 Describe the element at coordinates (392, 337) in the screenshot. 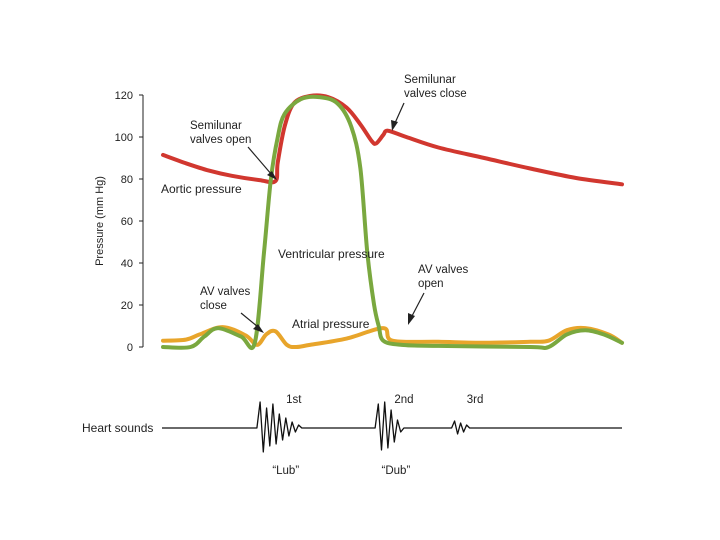

I see `atrial-pressure-line` at that location.